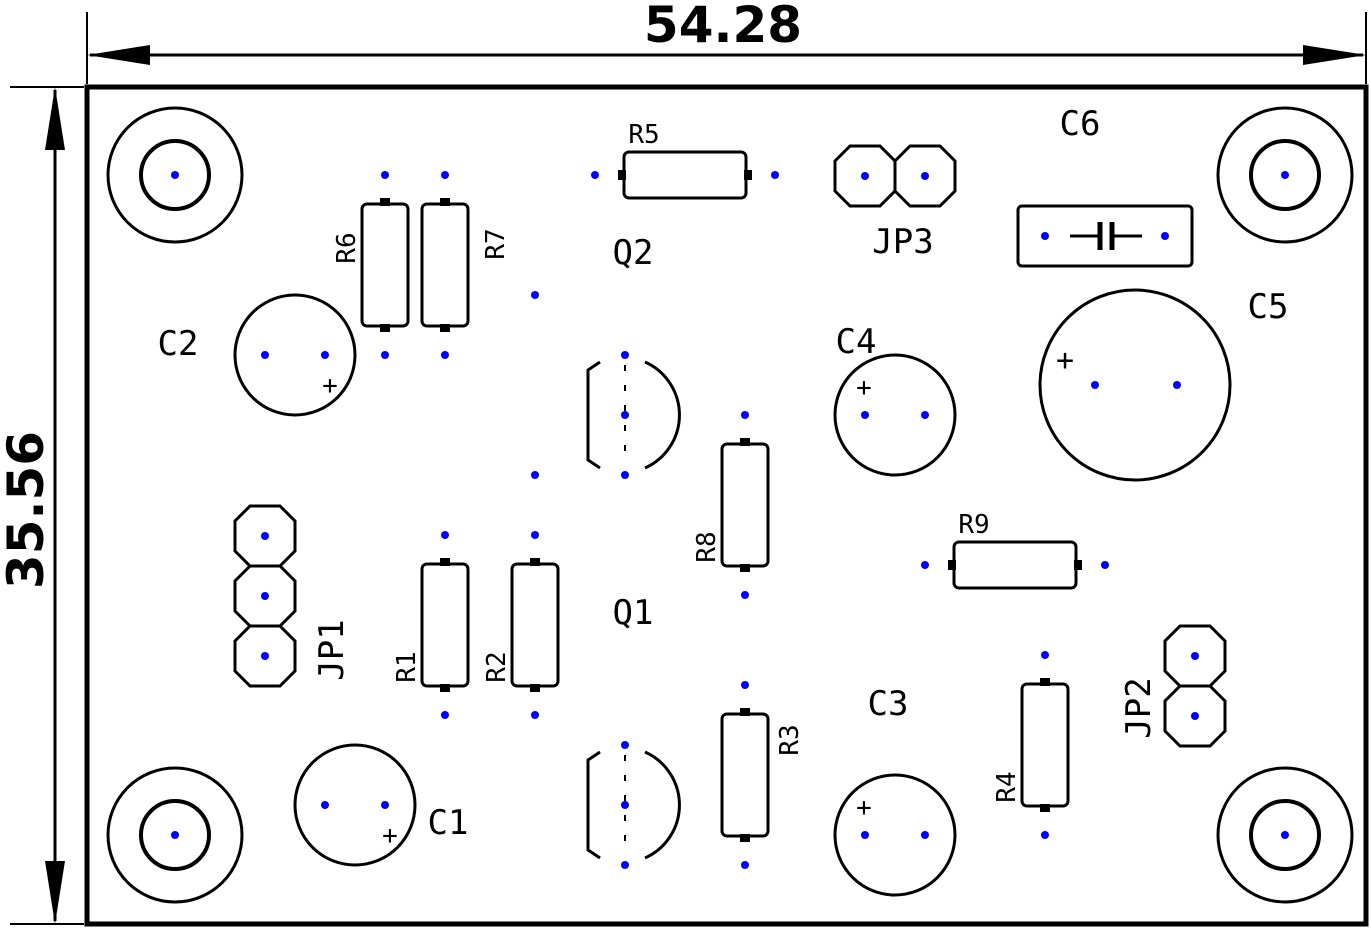 This screenshot has width=1371, height=929. What do you see at coordinates (55, 118) in the screenshot?
I see `arrow-up-icon` at bounding box center [55, 118].